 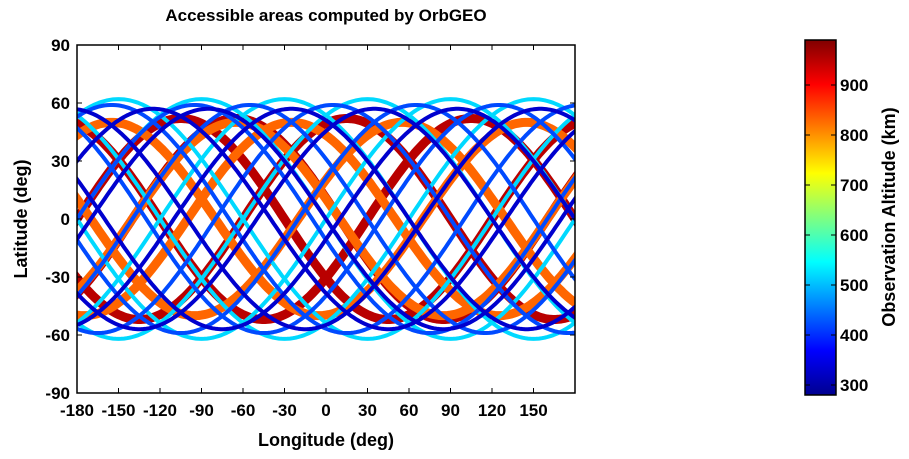 What do you see at coordinates (820, 217) in the screenshot?
I see `colorbar-gradient` at bounding box center [820, 217].